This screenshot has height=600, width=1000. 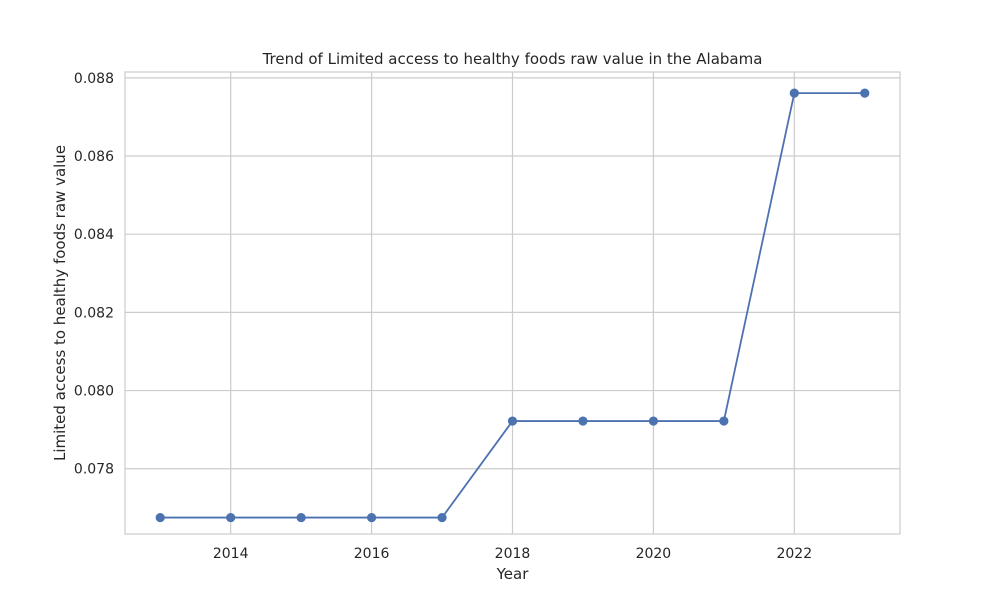 I want to click on x-tick-label: 2018, so click(x=513, y=554).